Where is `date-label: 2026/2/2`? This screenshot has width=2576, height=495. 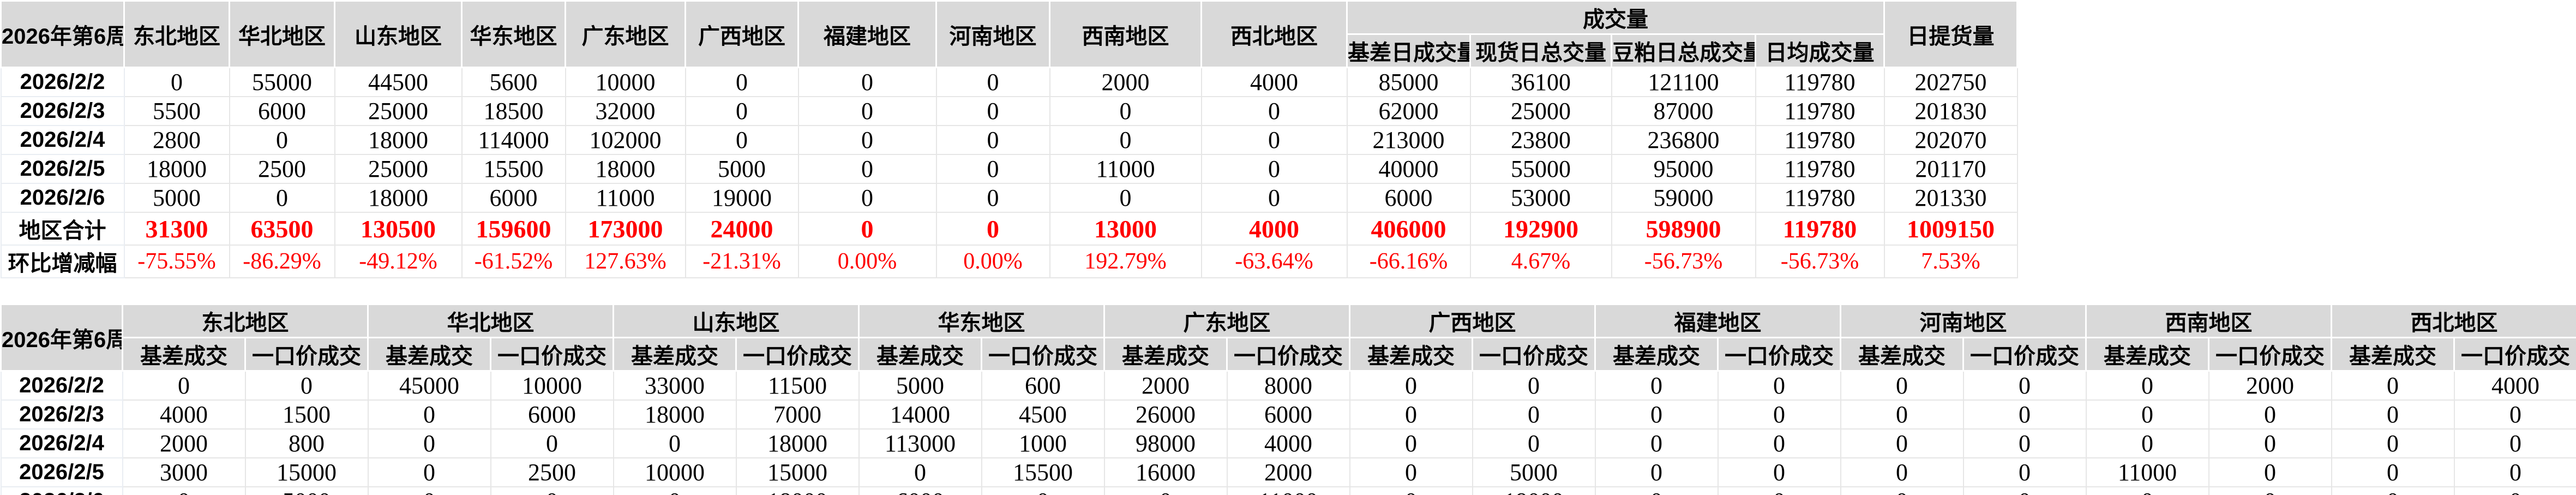
date-label: 2026/2/2 is located at coordinates (62, 386).